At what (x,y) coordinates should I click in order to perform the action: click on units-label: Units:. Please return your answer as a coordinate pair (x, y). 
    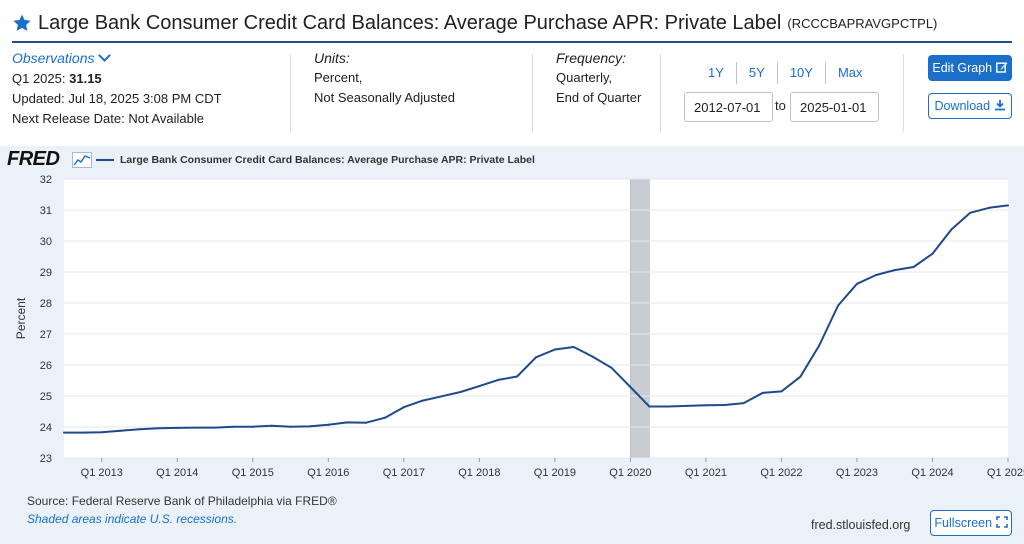
    Looking at the image, I should click on (332, 58).